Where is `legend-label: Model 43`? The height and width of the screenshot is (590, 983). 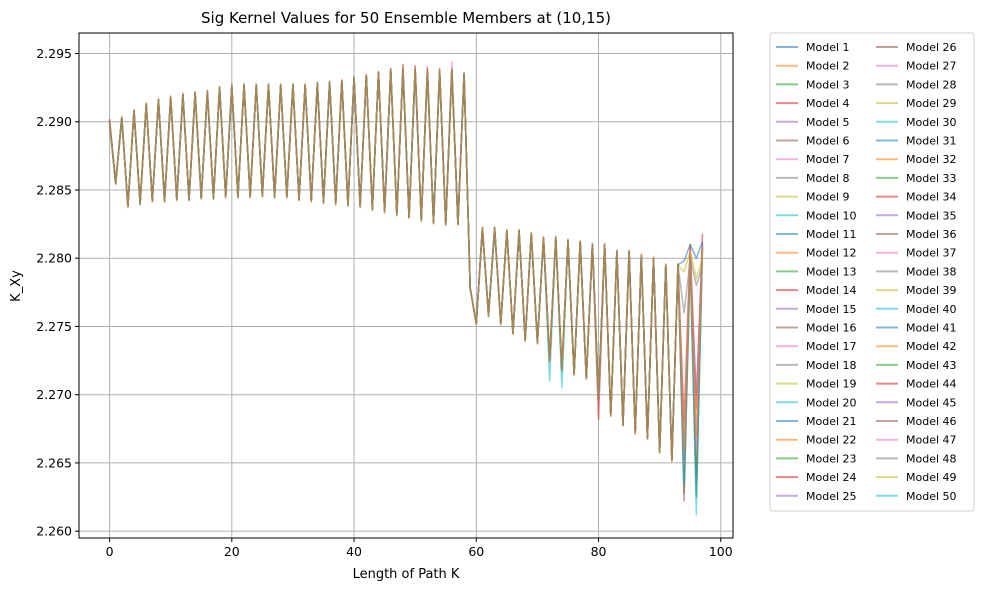 legend-label: Model 43 is located at coordinates (931, 365).